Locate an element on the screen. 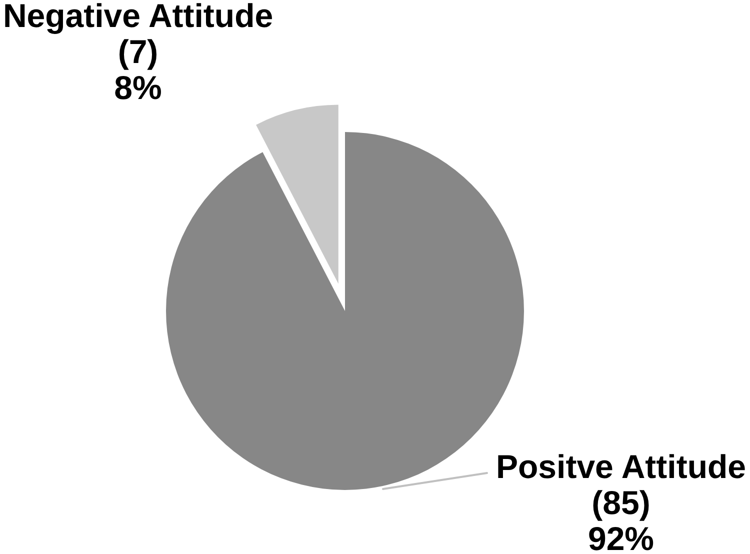 This screenshot has height=554, width=750. slice-label: Negative Attitude is located at coordinates (138, 17).